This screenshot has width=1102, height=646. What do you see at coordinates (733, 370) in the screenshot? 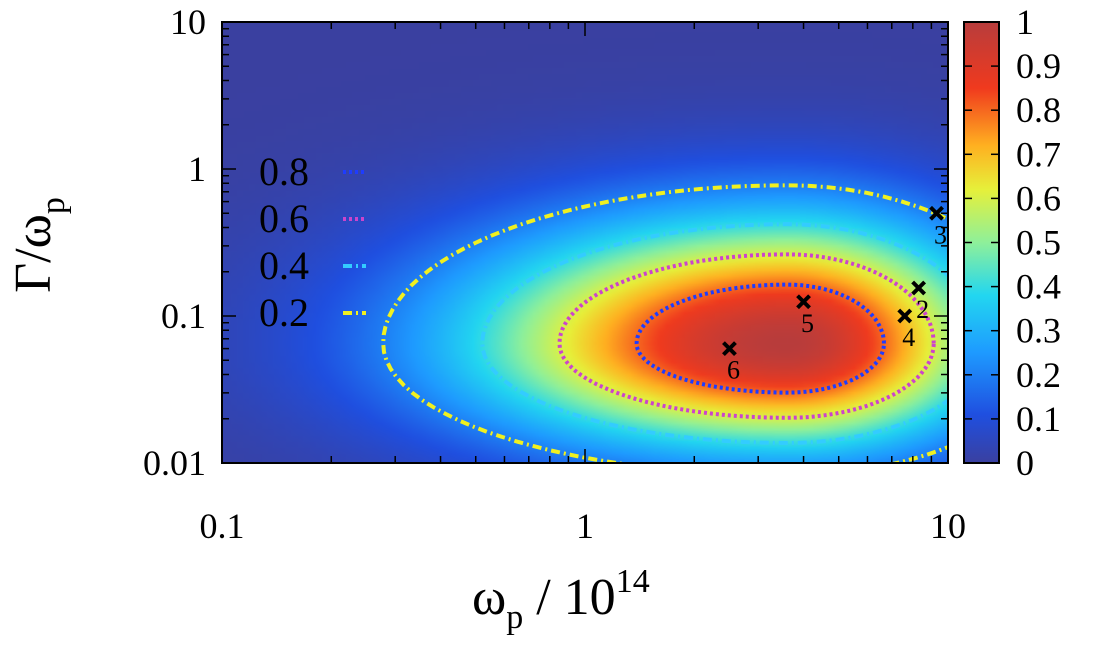
I see `point-label: 6` at bounding box center [733, 370].